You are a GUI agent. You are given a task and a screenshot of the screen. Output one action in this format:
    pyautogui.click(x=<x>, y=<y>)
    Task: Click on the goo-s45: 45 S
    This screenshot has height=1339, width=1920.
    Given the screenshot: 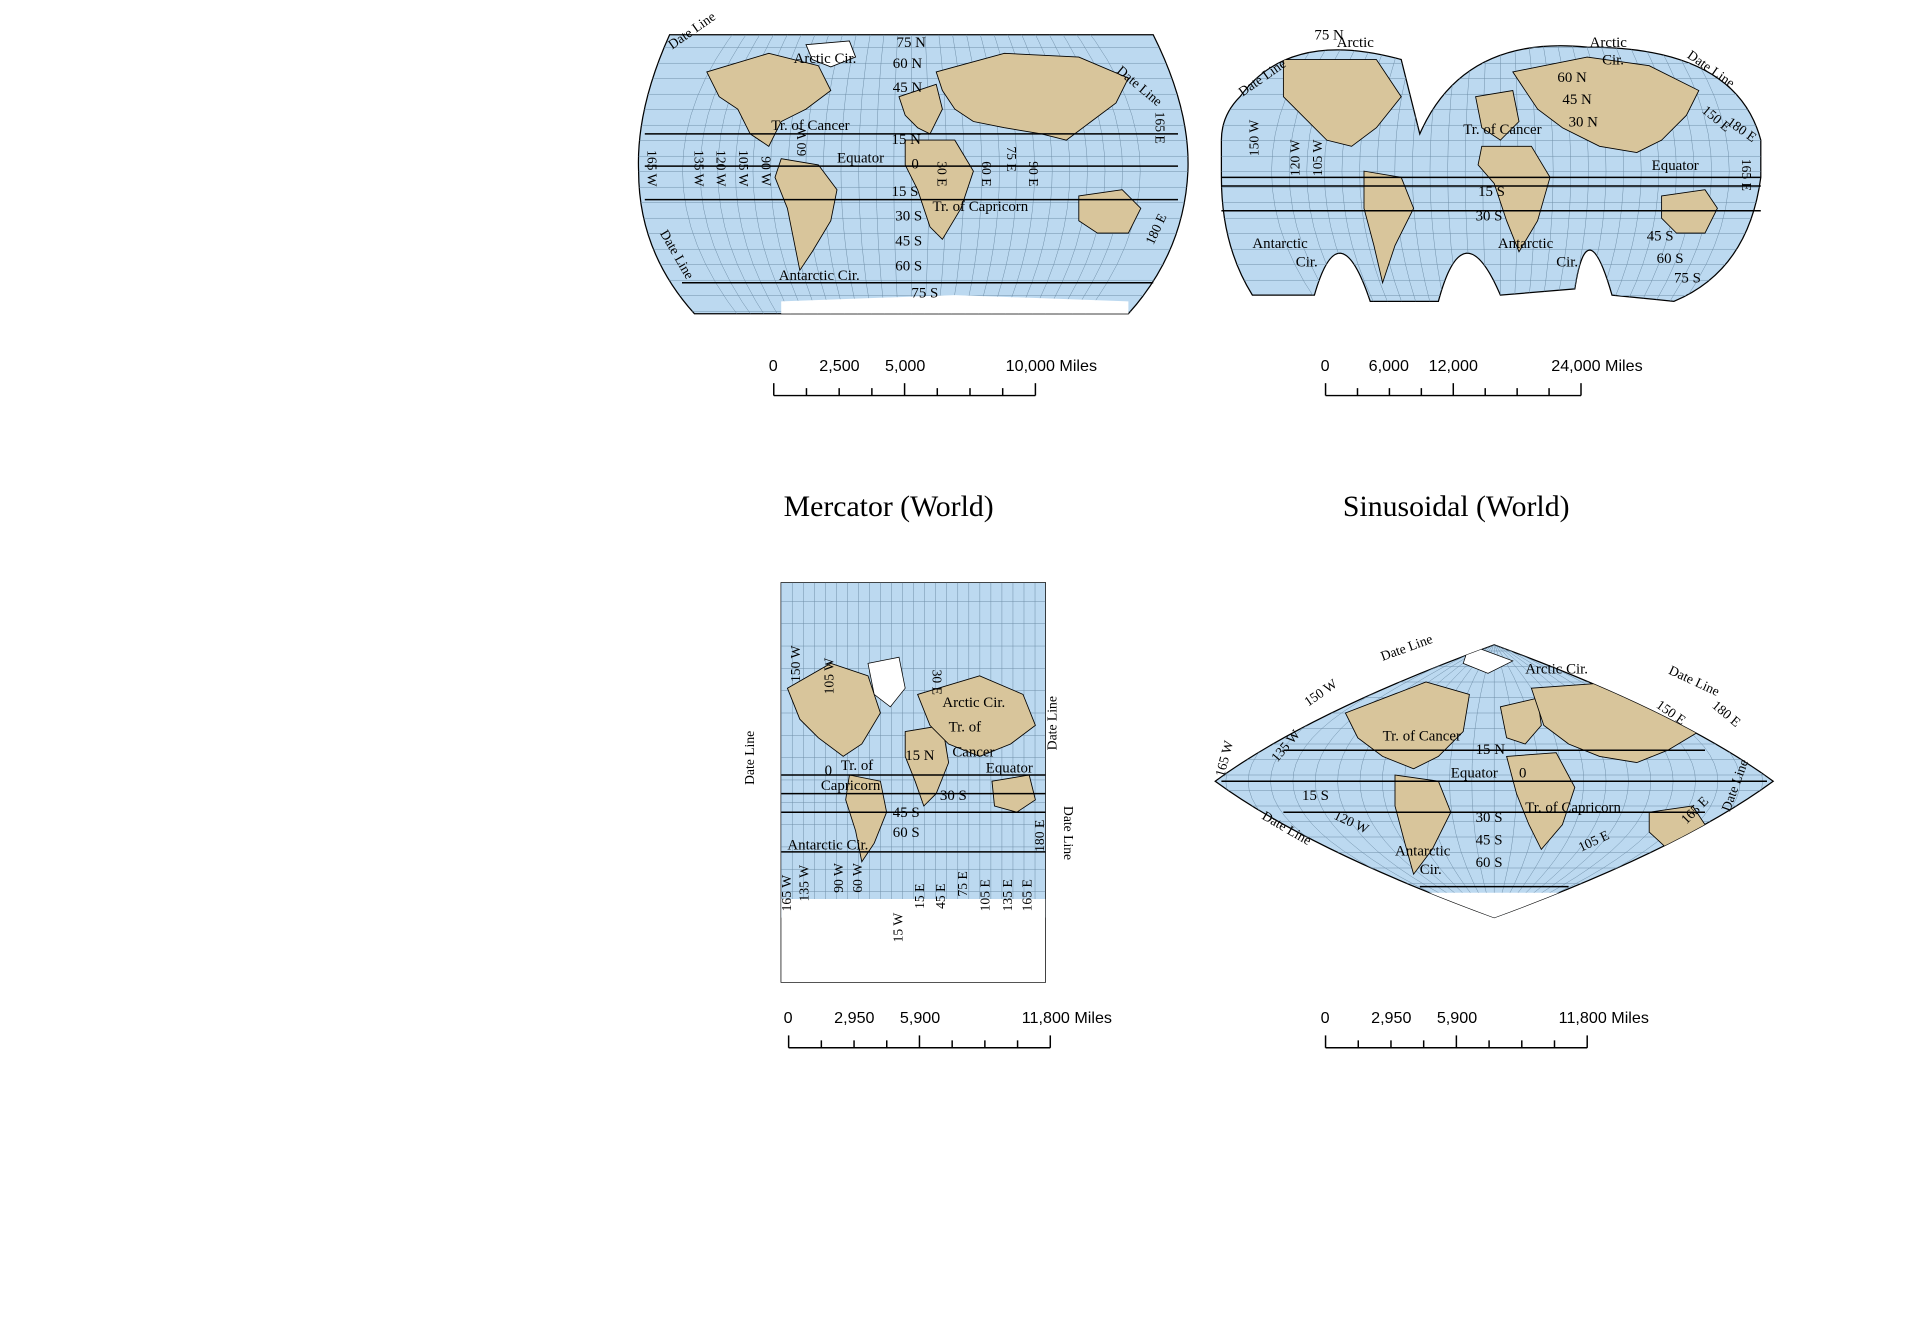 What is the action you would take?
    pyautogui.click(x=1660, y=237)
    